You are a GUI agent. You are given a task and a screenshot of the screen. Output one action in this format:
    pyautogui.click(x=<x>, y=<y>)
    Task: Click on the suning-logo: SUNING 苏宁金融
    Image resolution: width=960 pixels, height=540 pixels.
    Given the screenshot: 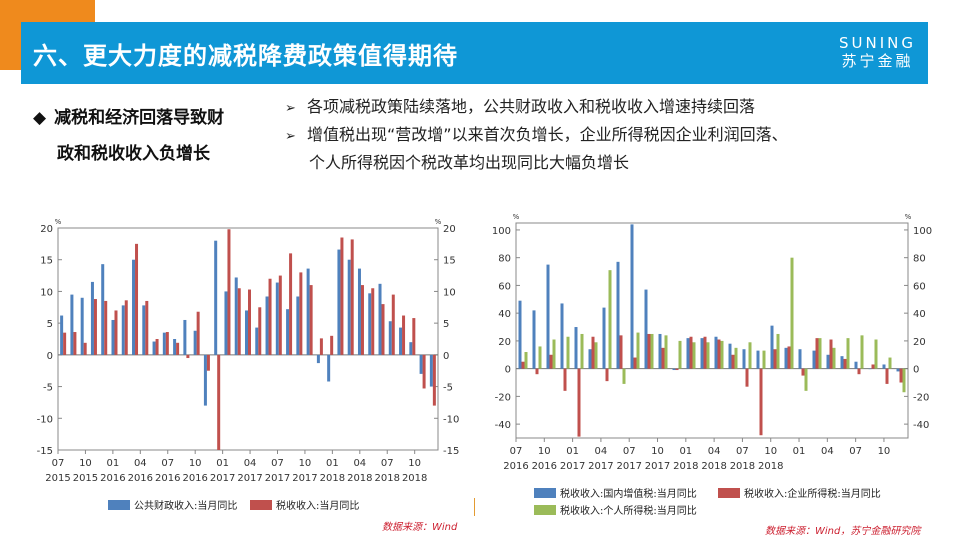 What is the action you would take?
    pyautogui.click(x=877, y=52)
    